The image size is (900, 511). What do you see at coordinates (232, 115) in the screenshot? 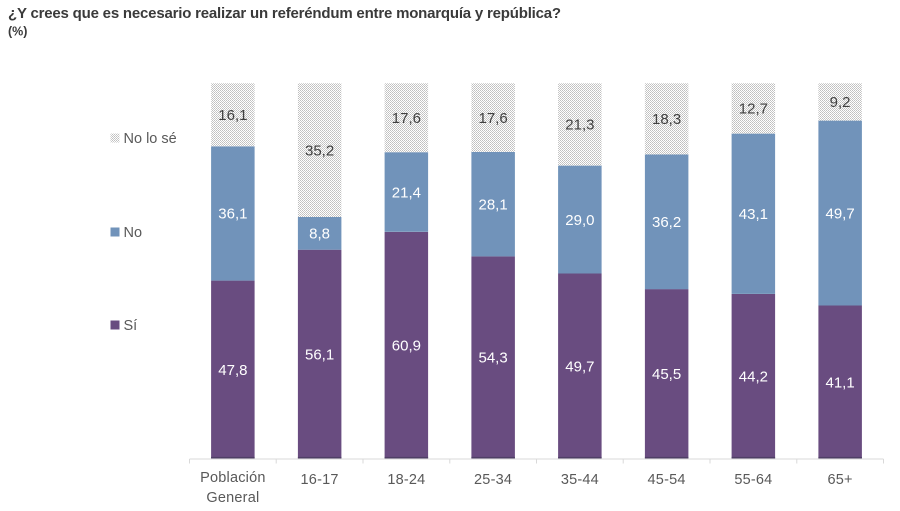
I see `svg-text: 16,1` at bounding box center [232, 115].